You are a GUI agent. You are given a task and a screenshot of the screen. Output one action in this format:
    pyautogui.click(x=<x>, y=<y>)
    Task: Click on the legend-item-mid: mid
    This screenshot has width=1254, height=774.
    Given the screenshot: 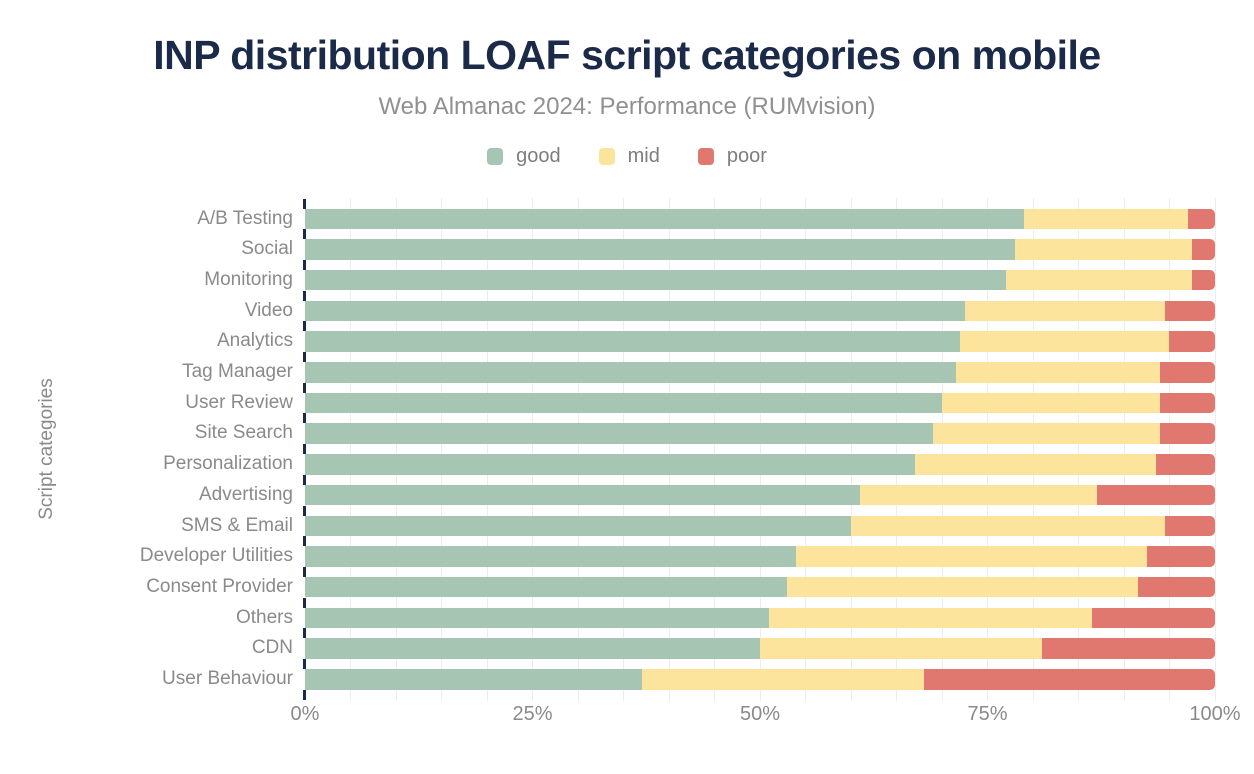 What is the action you would take?
    pyautogui.click(x=629, y=156)
    